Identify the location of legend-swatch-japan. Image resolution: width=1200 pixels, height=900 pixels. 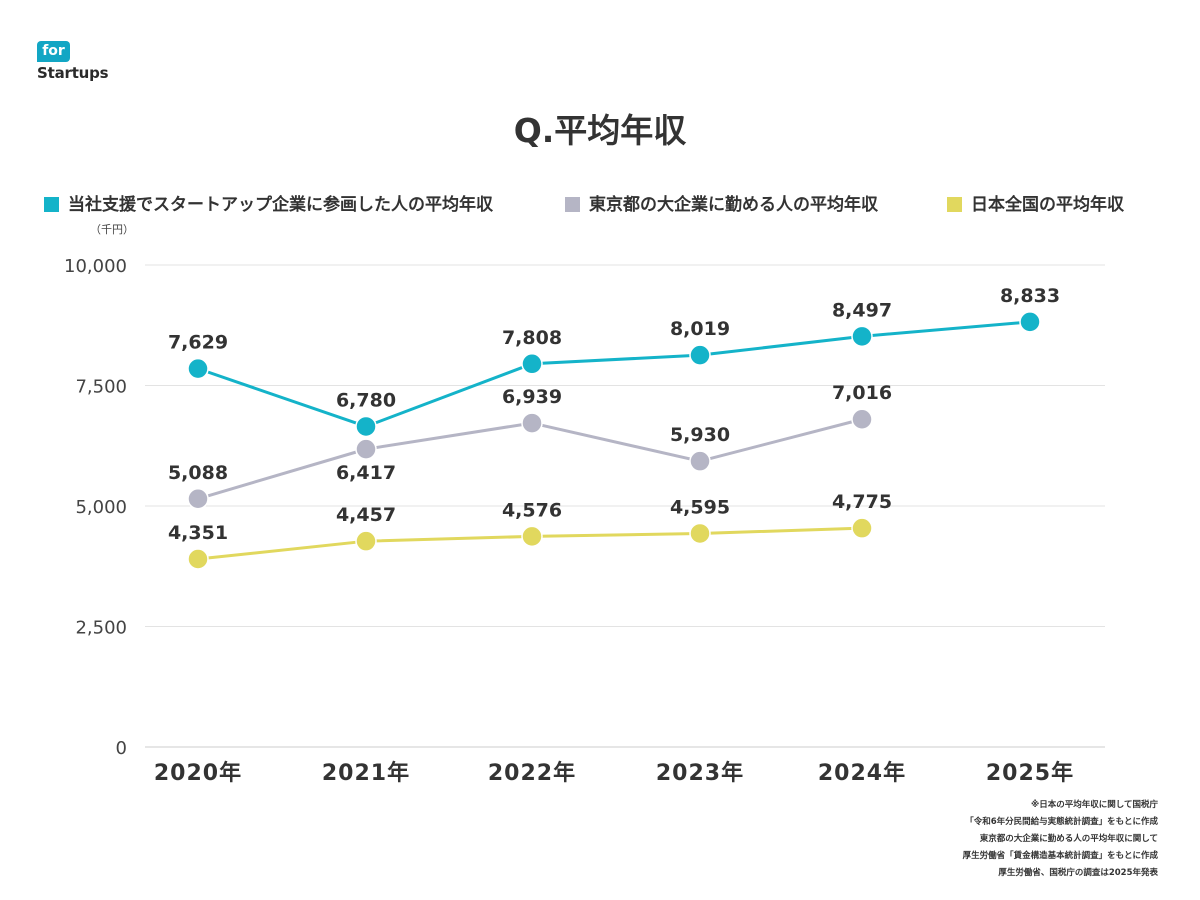
(954, 204).